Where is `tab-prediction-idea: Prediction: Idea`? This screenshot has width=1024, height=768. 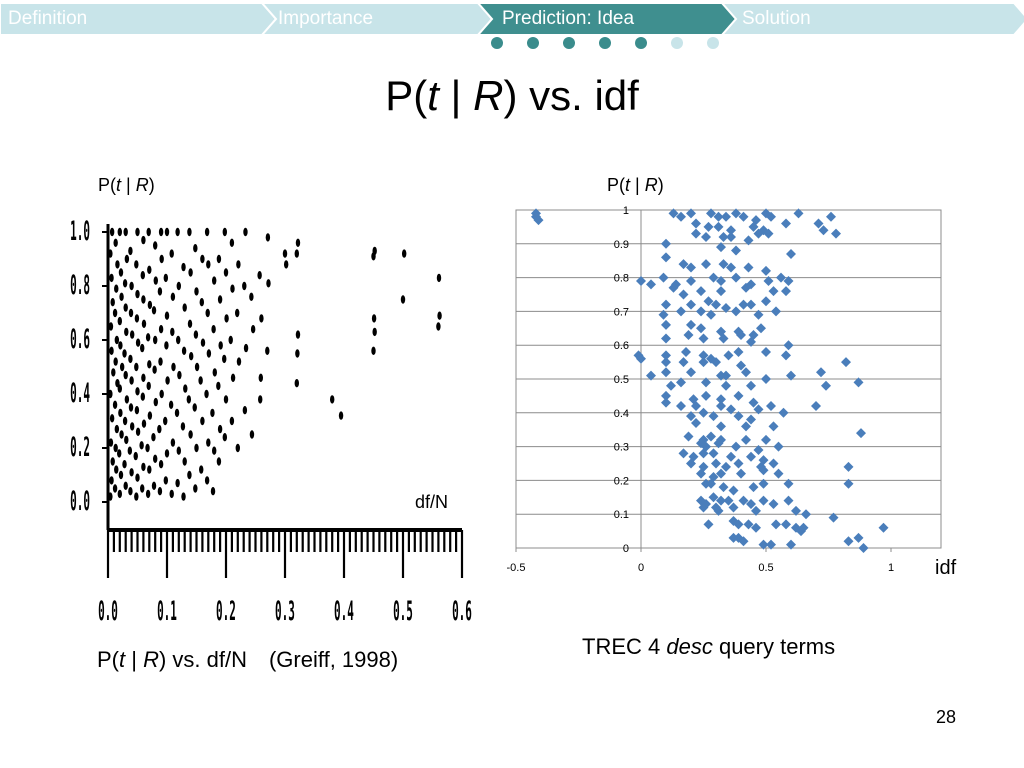 tab-prediction-idea: Prediction: Idea is located at coordinates (568, 18).